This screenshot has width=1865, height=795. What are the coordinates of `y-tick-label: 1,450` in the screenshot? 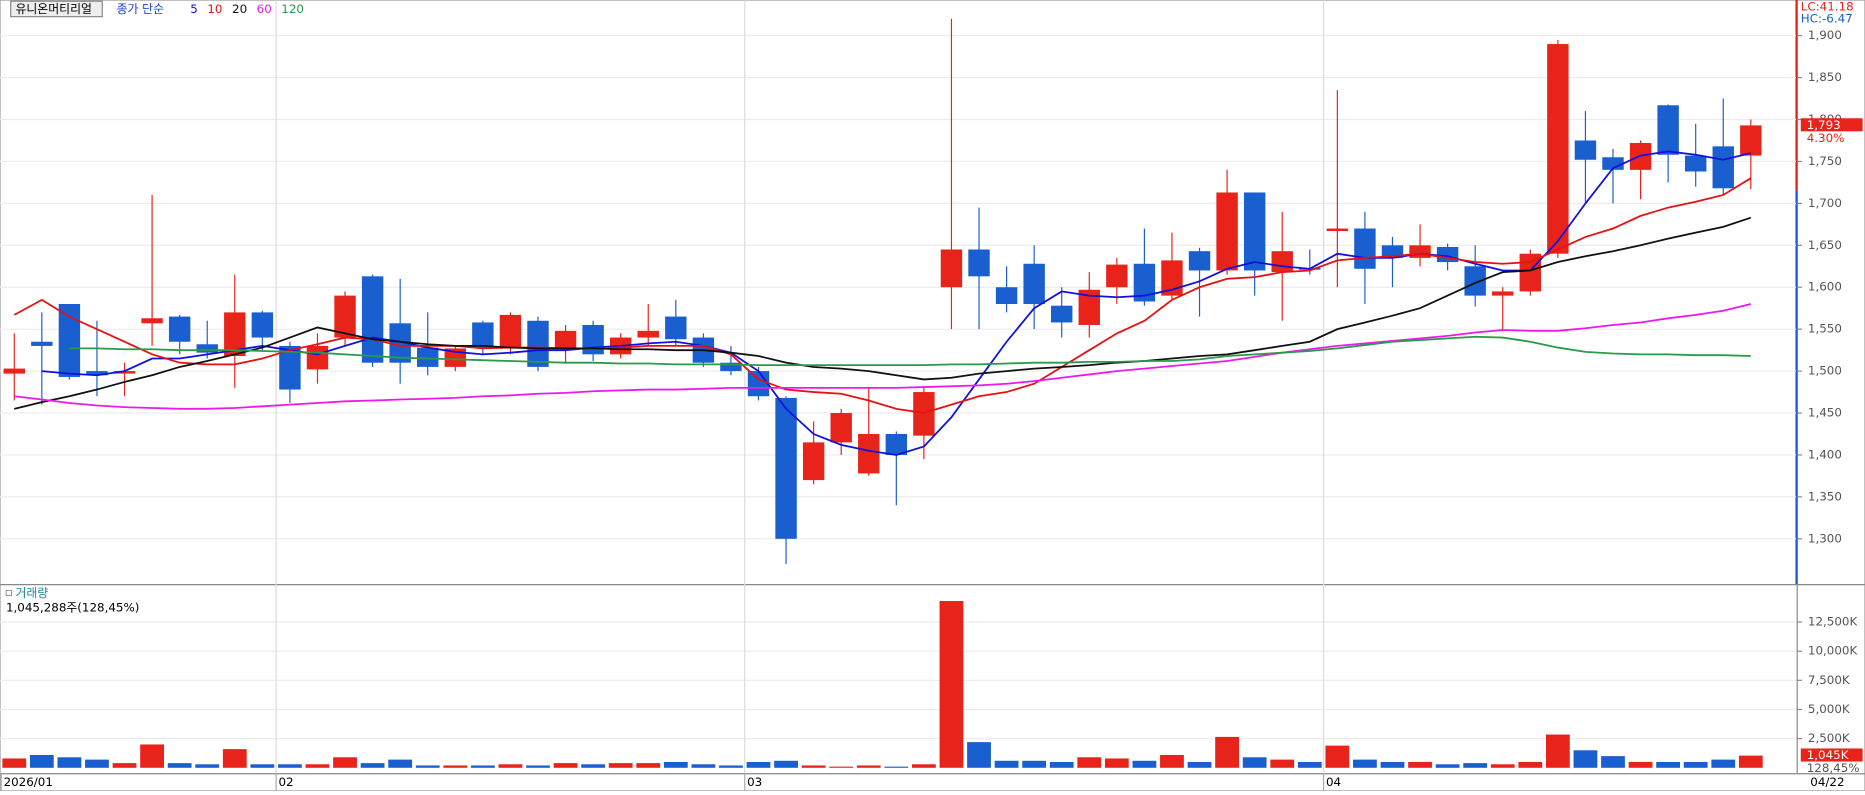 It's located at (1825, 413).